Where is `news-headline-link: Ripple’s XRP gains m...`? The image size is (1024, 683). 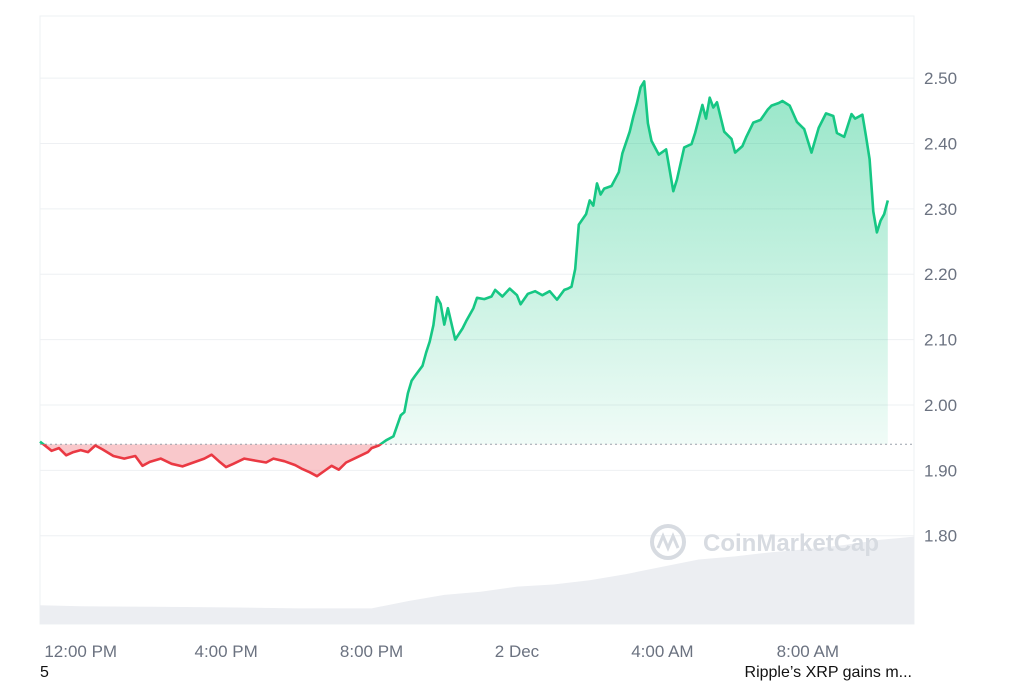 news-headline-link: Ripple’s XRP gains m... is located at coordinates (828, 672).